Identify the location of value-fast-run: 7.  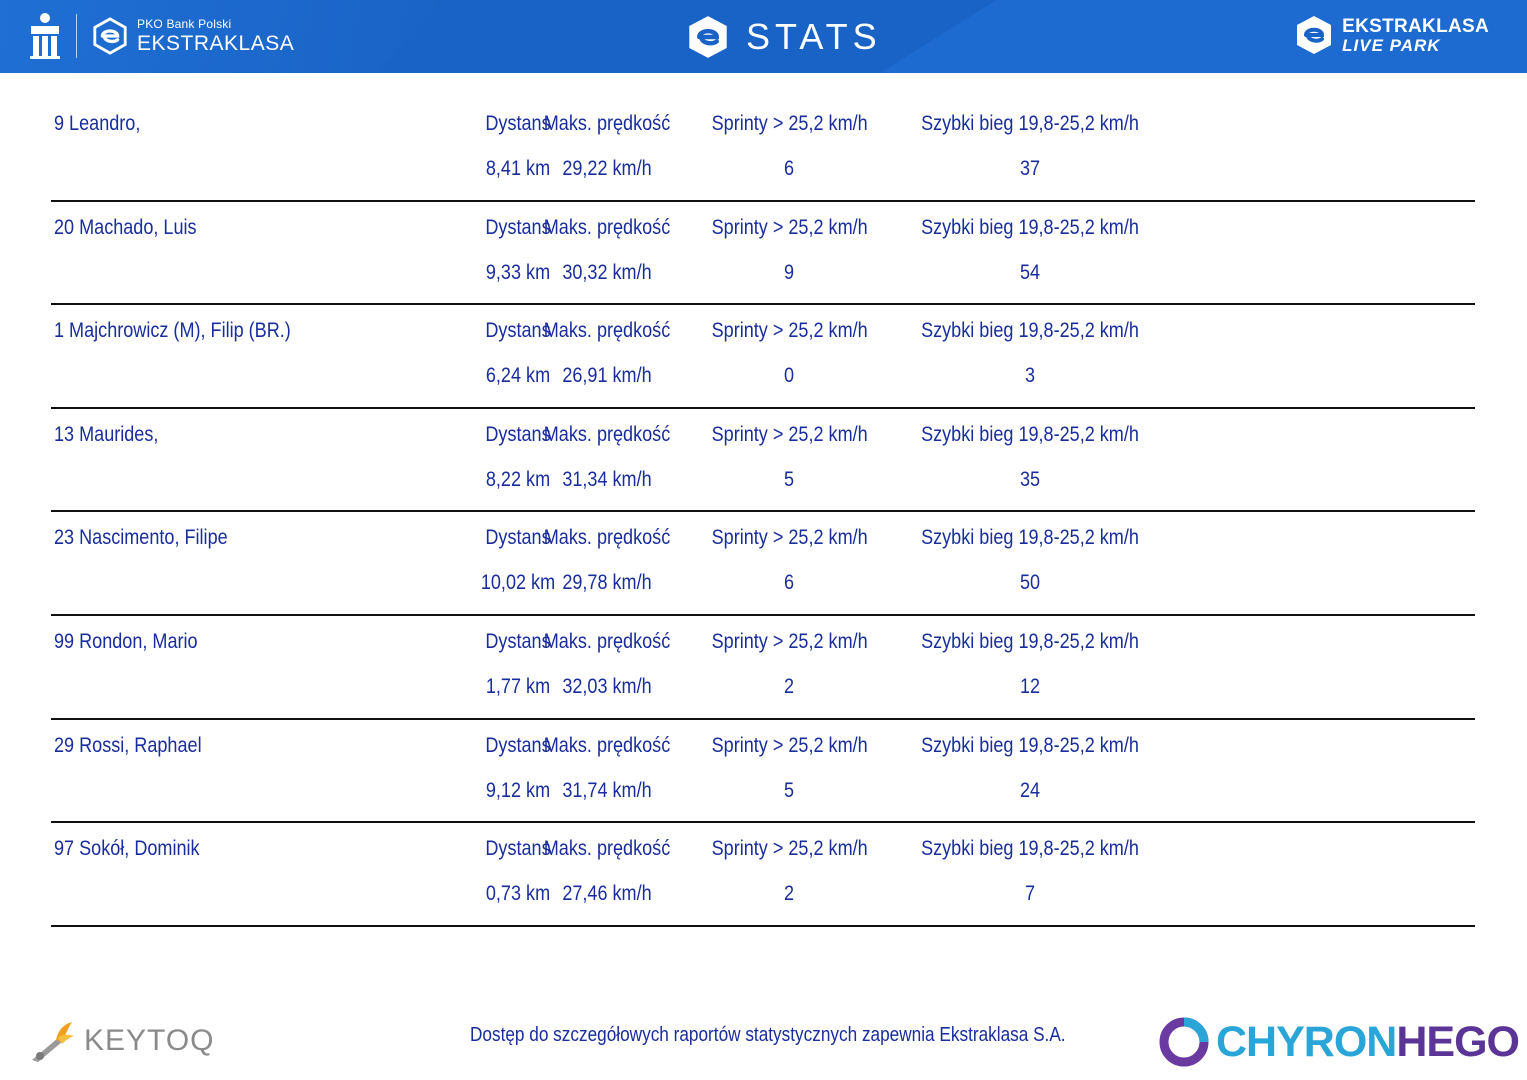
(1030, 894).